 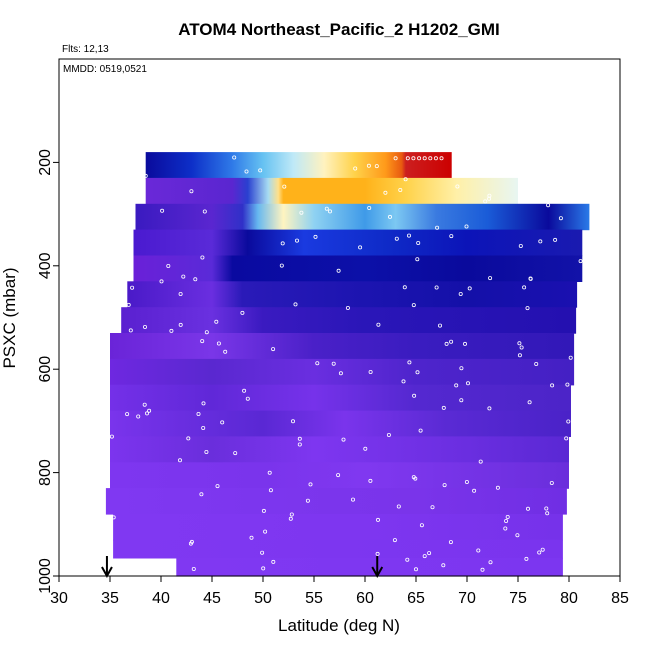 What do you see at coordinates (45, 162) in the screenshot?
I see `y-tick-label: 200` at bounding box center [45, 162].